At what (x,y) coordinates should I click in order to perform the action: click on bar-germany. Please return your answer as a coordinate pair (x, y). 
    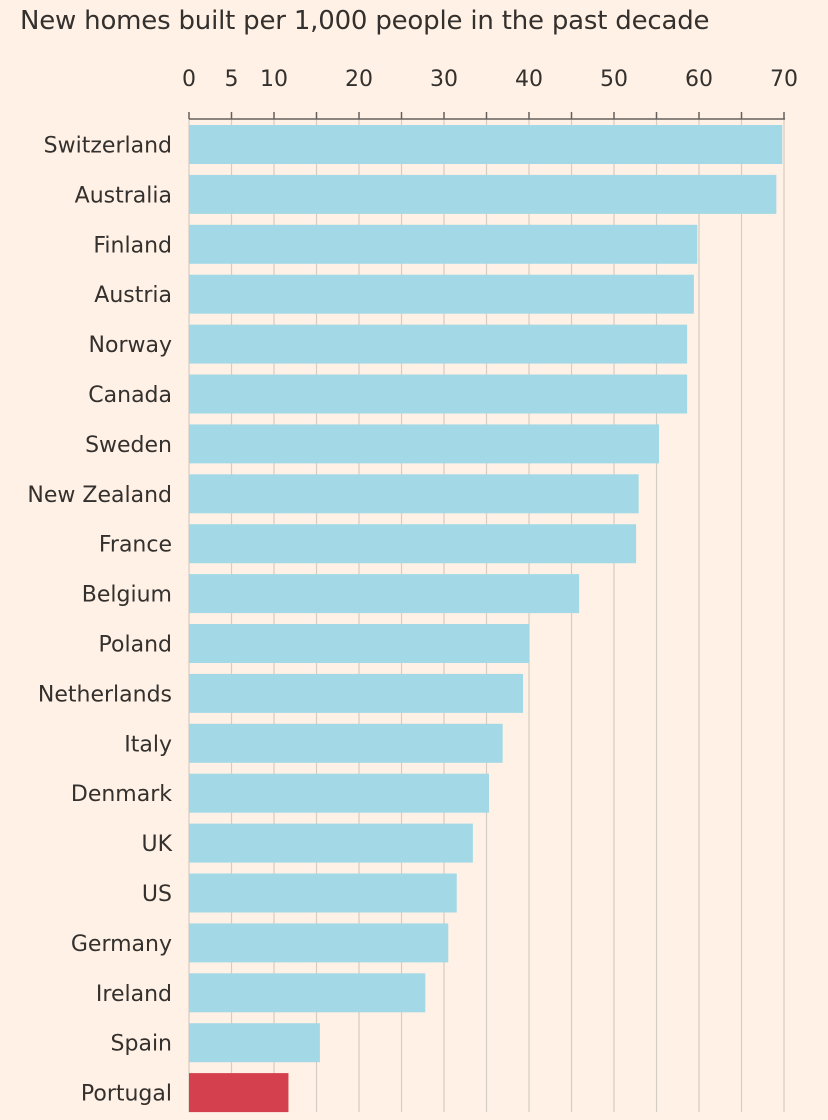
    Looking at the image, I should click on (319, 943).